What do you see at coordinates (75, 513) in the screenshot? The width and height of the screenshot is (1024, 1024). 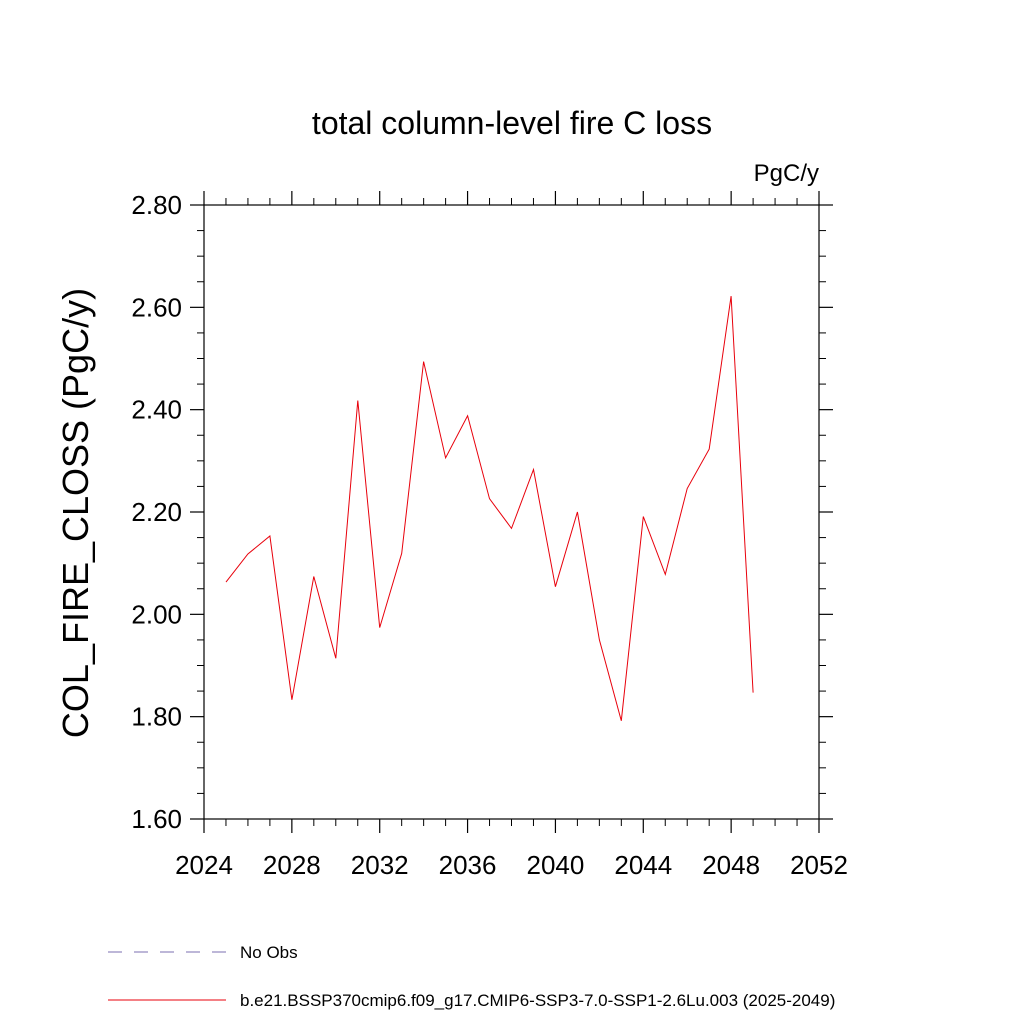 I see `y-axis-label: COL_FIRE_CLOSS (PgC/y)` at bounding box center [75, 513].